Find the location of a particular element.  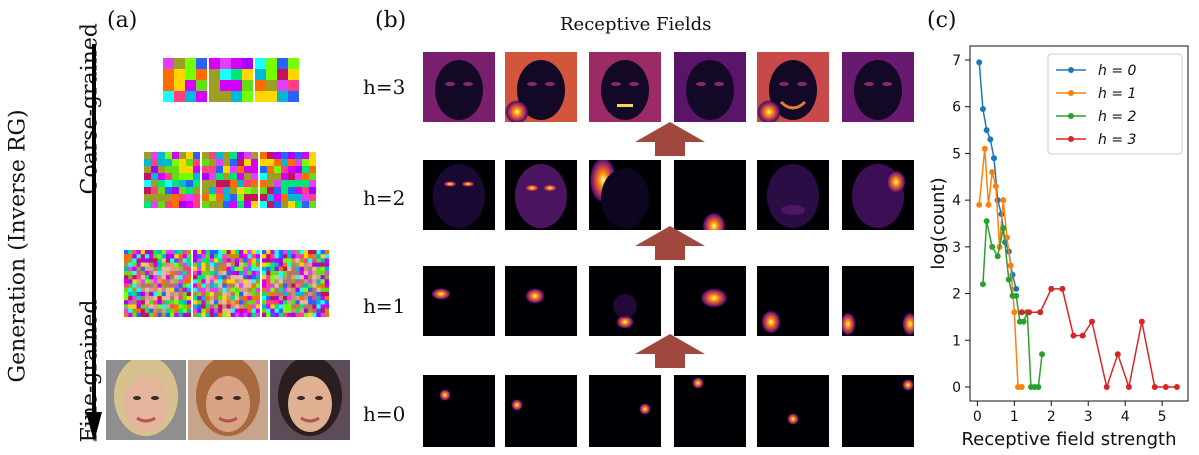

y-axis-label: log(count) is located at coordinates (939, 223).